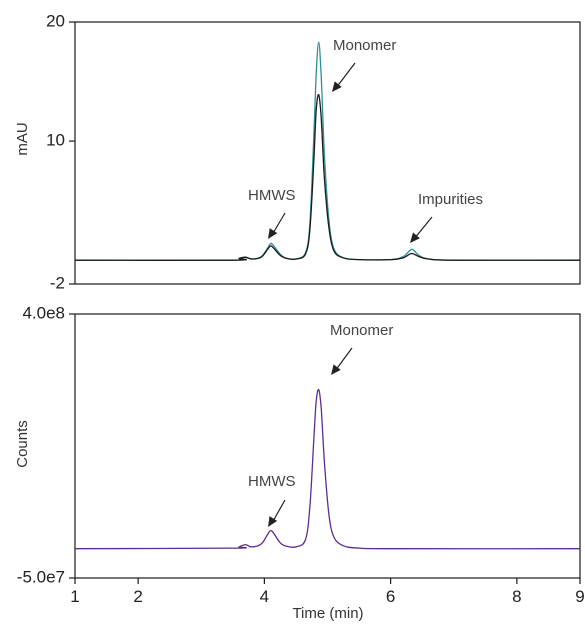 The image size is (585, 627). Describe the element at coordinates (450, 199) in the screenshot. I see `top-annotation-impurities: Impurities` at that location.